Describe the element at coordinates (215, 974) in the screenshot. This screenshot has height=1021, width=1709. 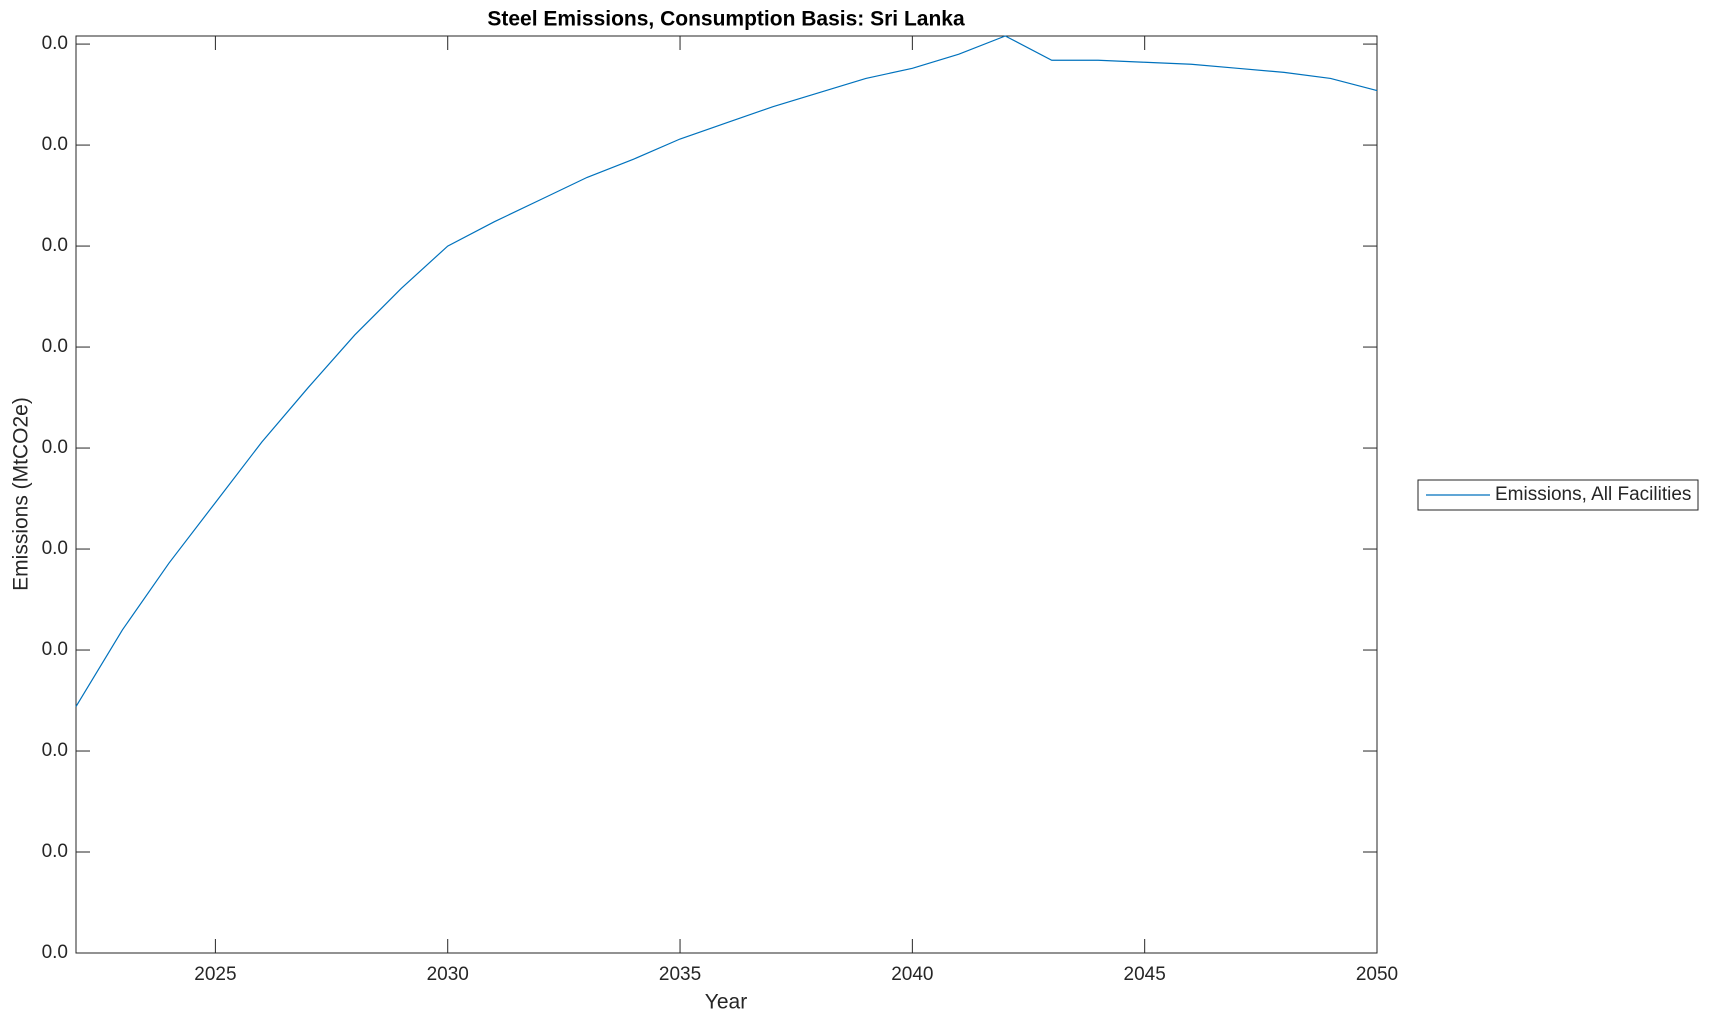
I see `x-tick-label: 2025` at that location.